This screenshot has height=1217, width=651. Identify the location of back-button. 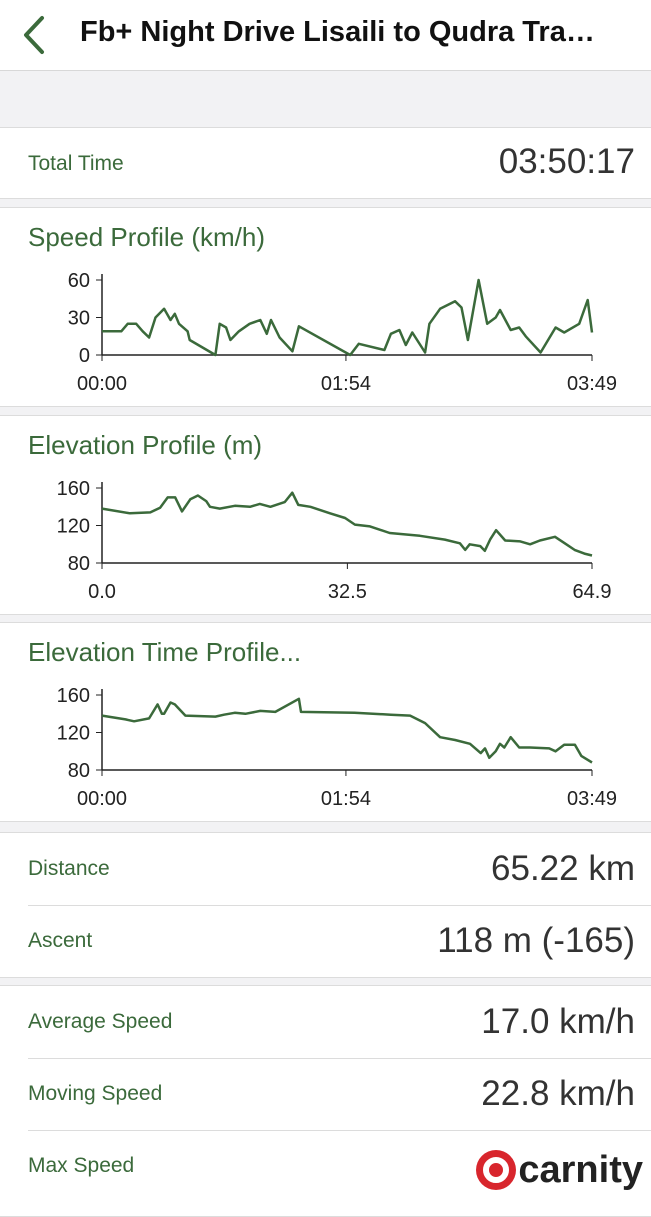
(34, 35).